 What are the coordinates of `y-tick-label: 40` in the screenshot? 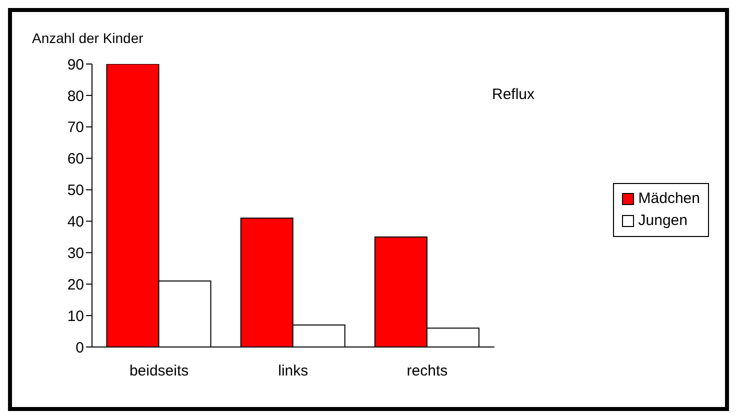 It's located at (75, 222).